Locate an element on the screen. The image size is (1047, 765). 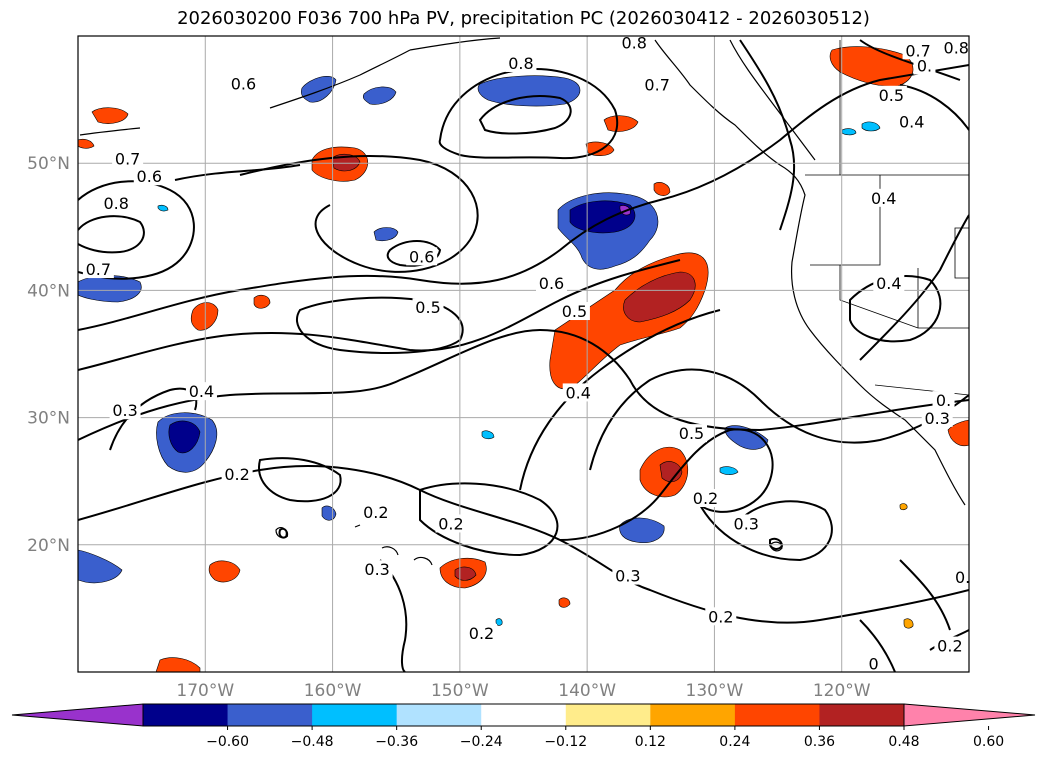
colorbar-tick-label: 0.12 is located at coordinates (650, 742).